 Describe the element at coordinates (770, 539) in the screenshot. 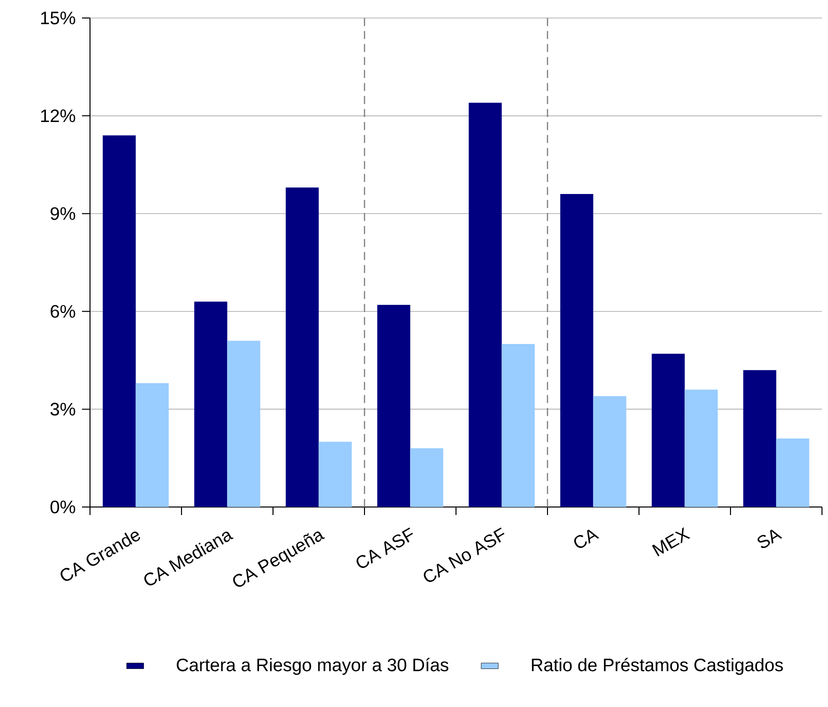

I see `x-tick-label: SA` at that location.